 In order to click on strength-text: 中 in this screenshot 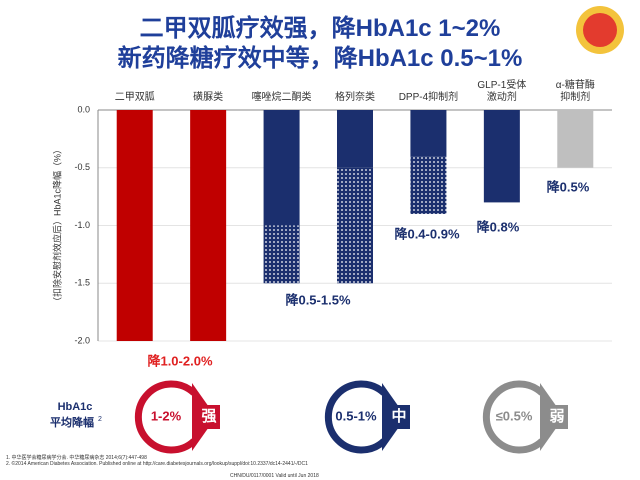, I will do `click(398, 416)`.